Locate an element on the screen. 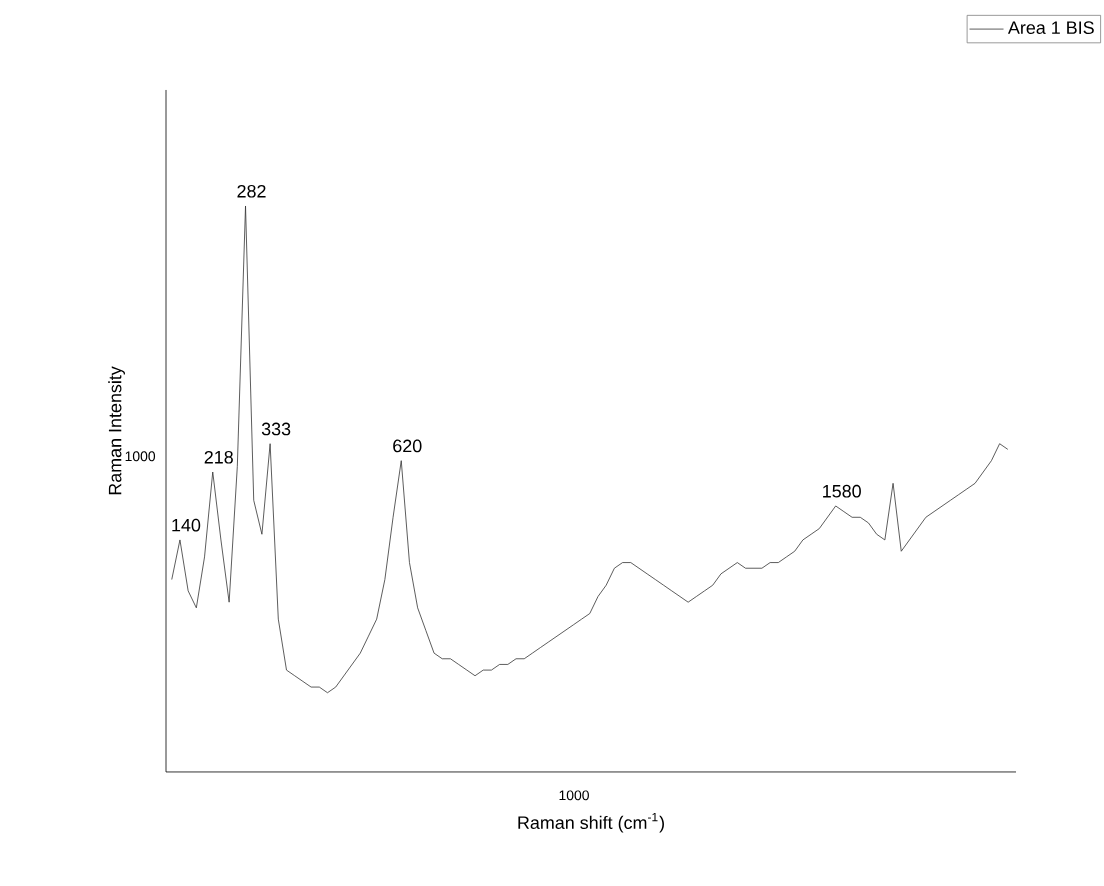  legend-label: Area 1 BIS is located at coordinates (1050, 28).